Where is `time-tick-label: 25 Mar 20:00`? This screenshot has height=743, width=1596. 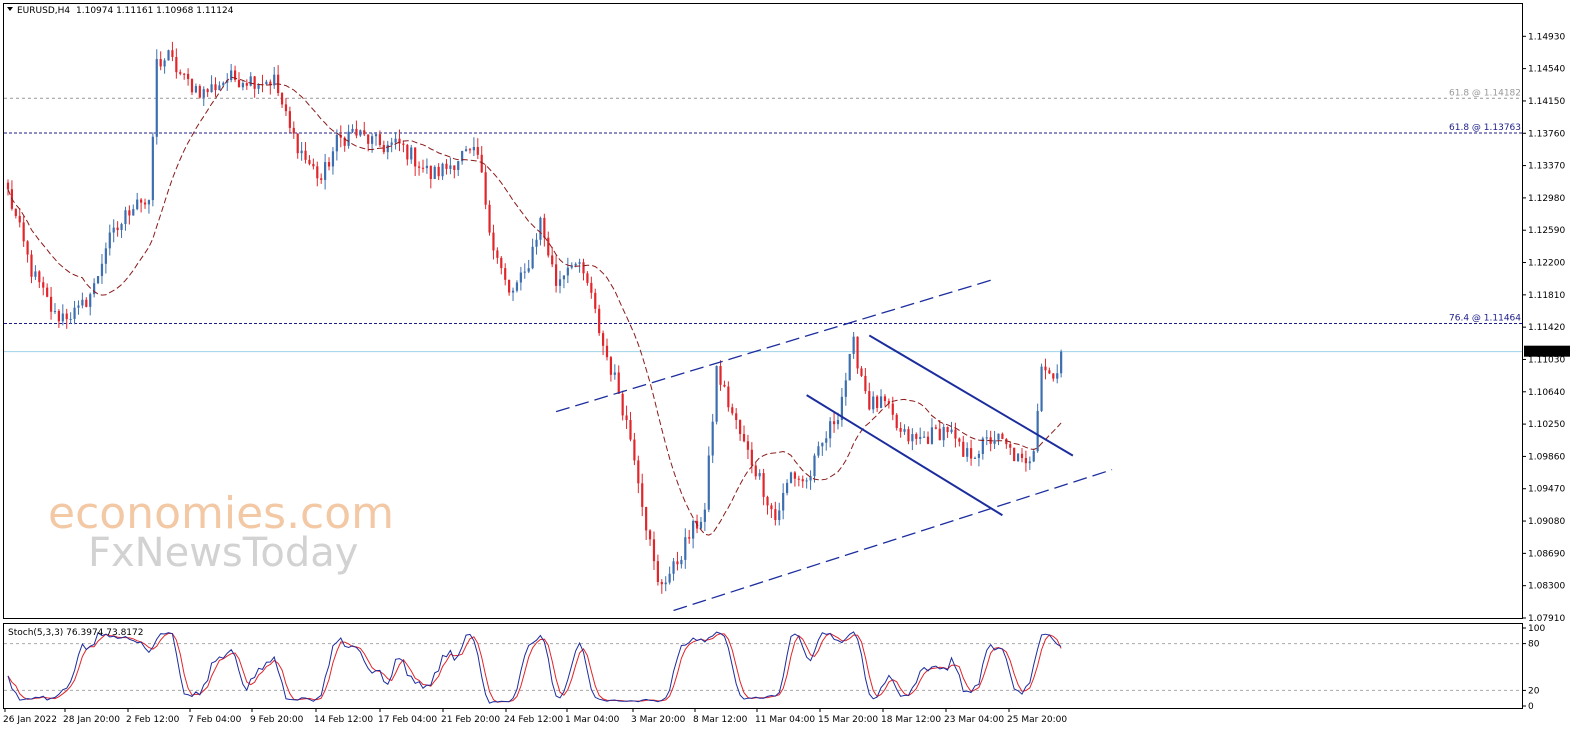
time-tick-label: 25 Mar 20:00 is located at coordinates (1037, 720).